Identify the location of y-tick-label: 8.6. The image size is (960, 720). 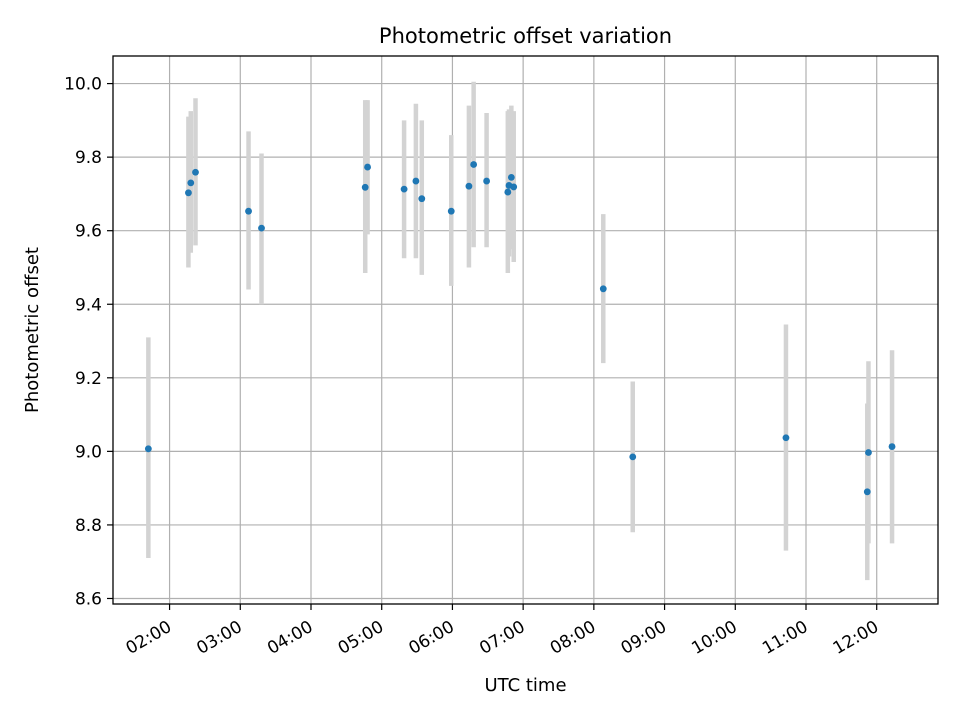
(88, 599).